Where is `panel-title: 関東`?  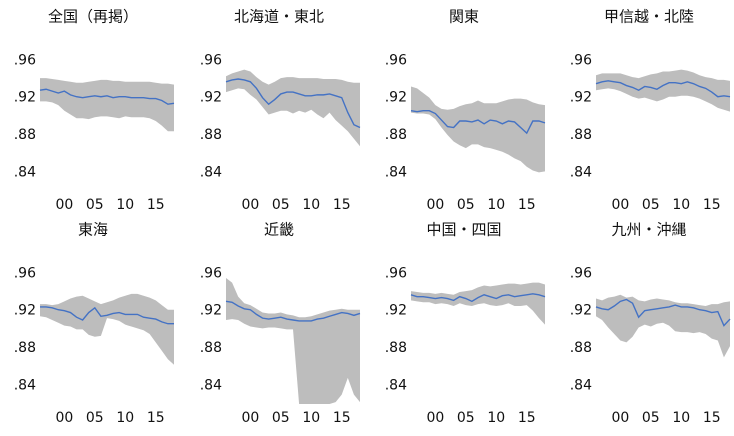
panel-title: 関東 is located at coordinates (464, 17).